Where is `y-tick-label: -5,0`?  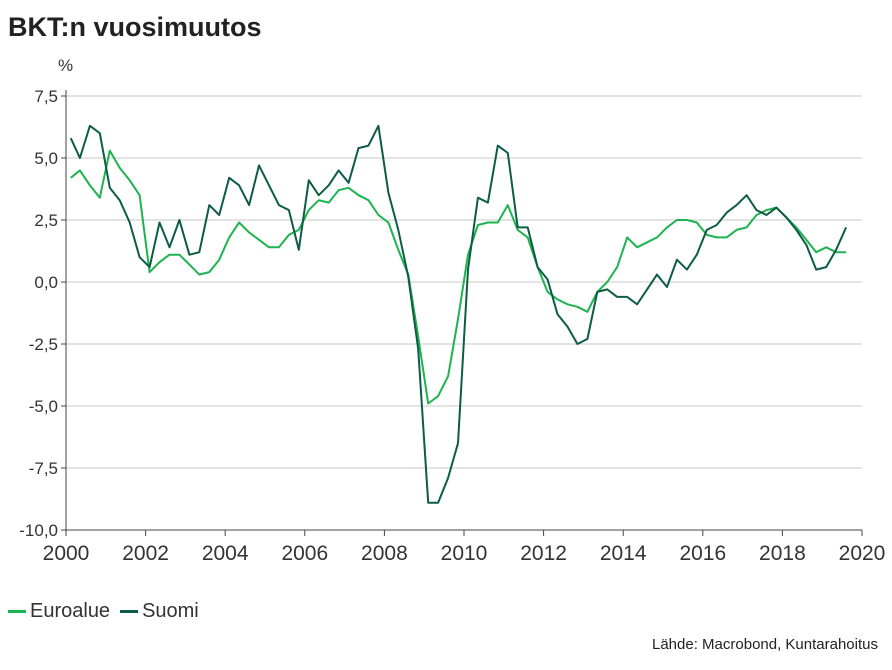 y-tick-label: -5,0 is located at coordinates (43, 406).